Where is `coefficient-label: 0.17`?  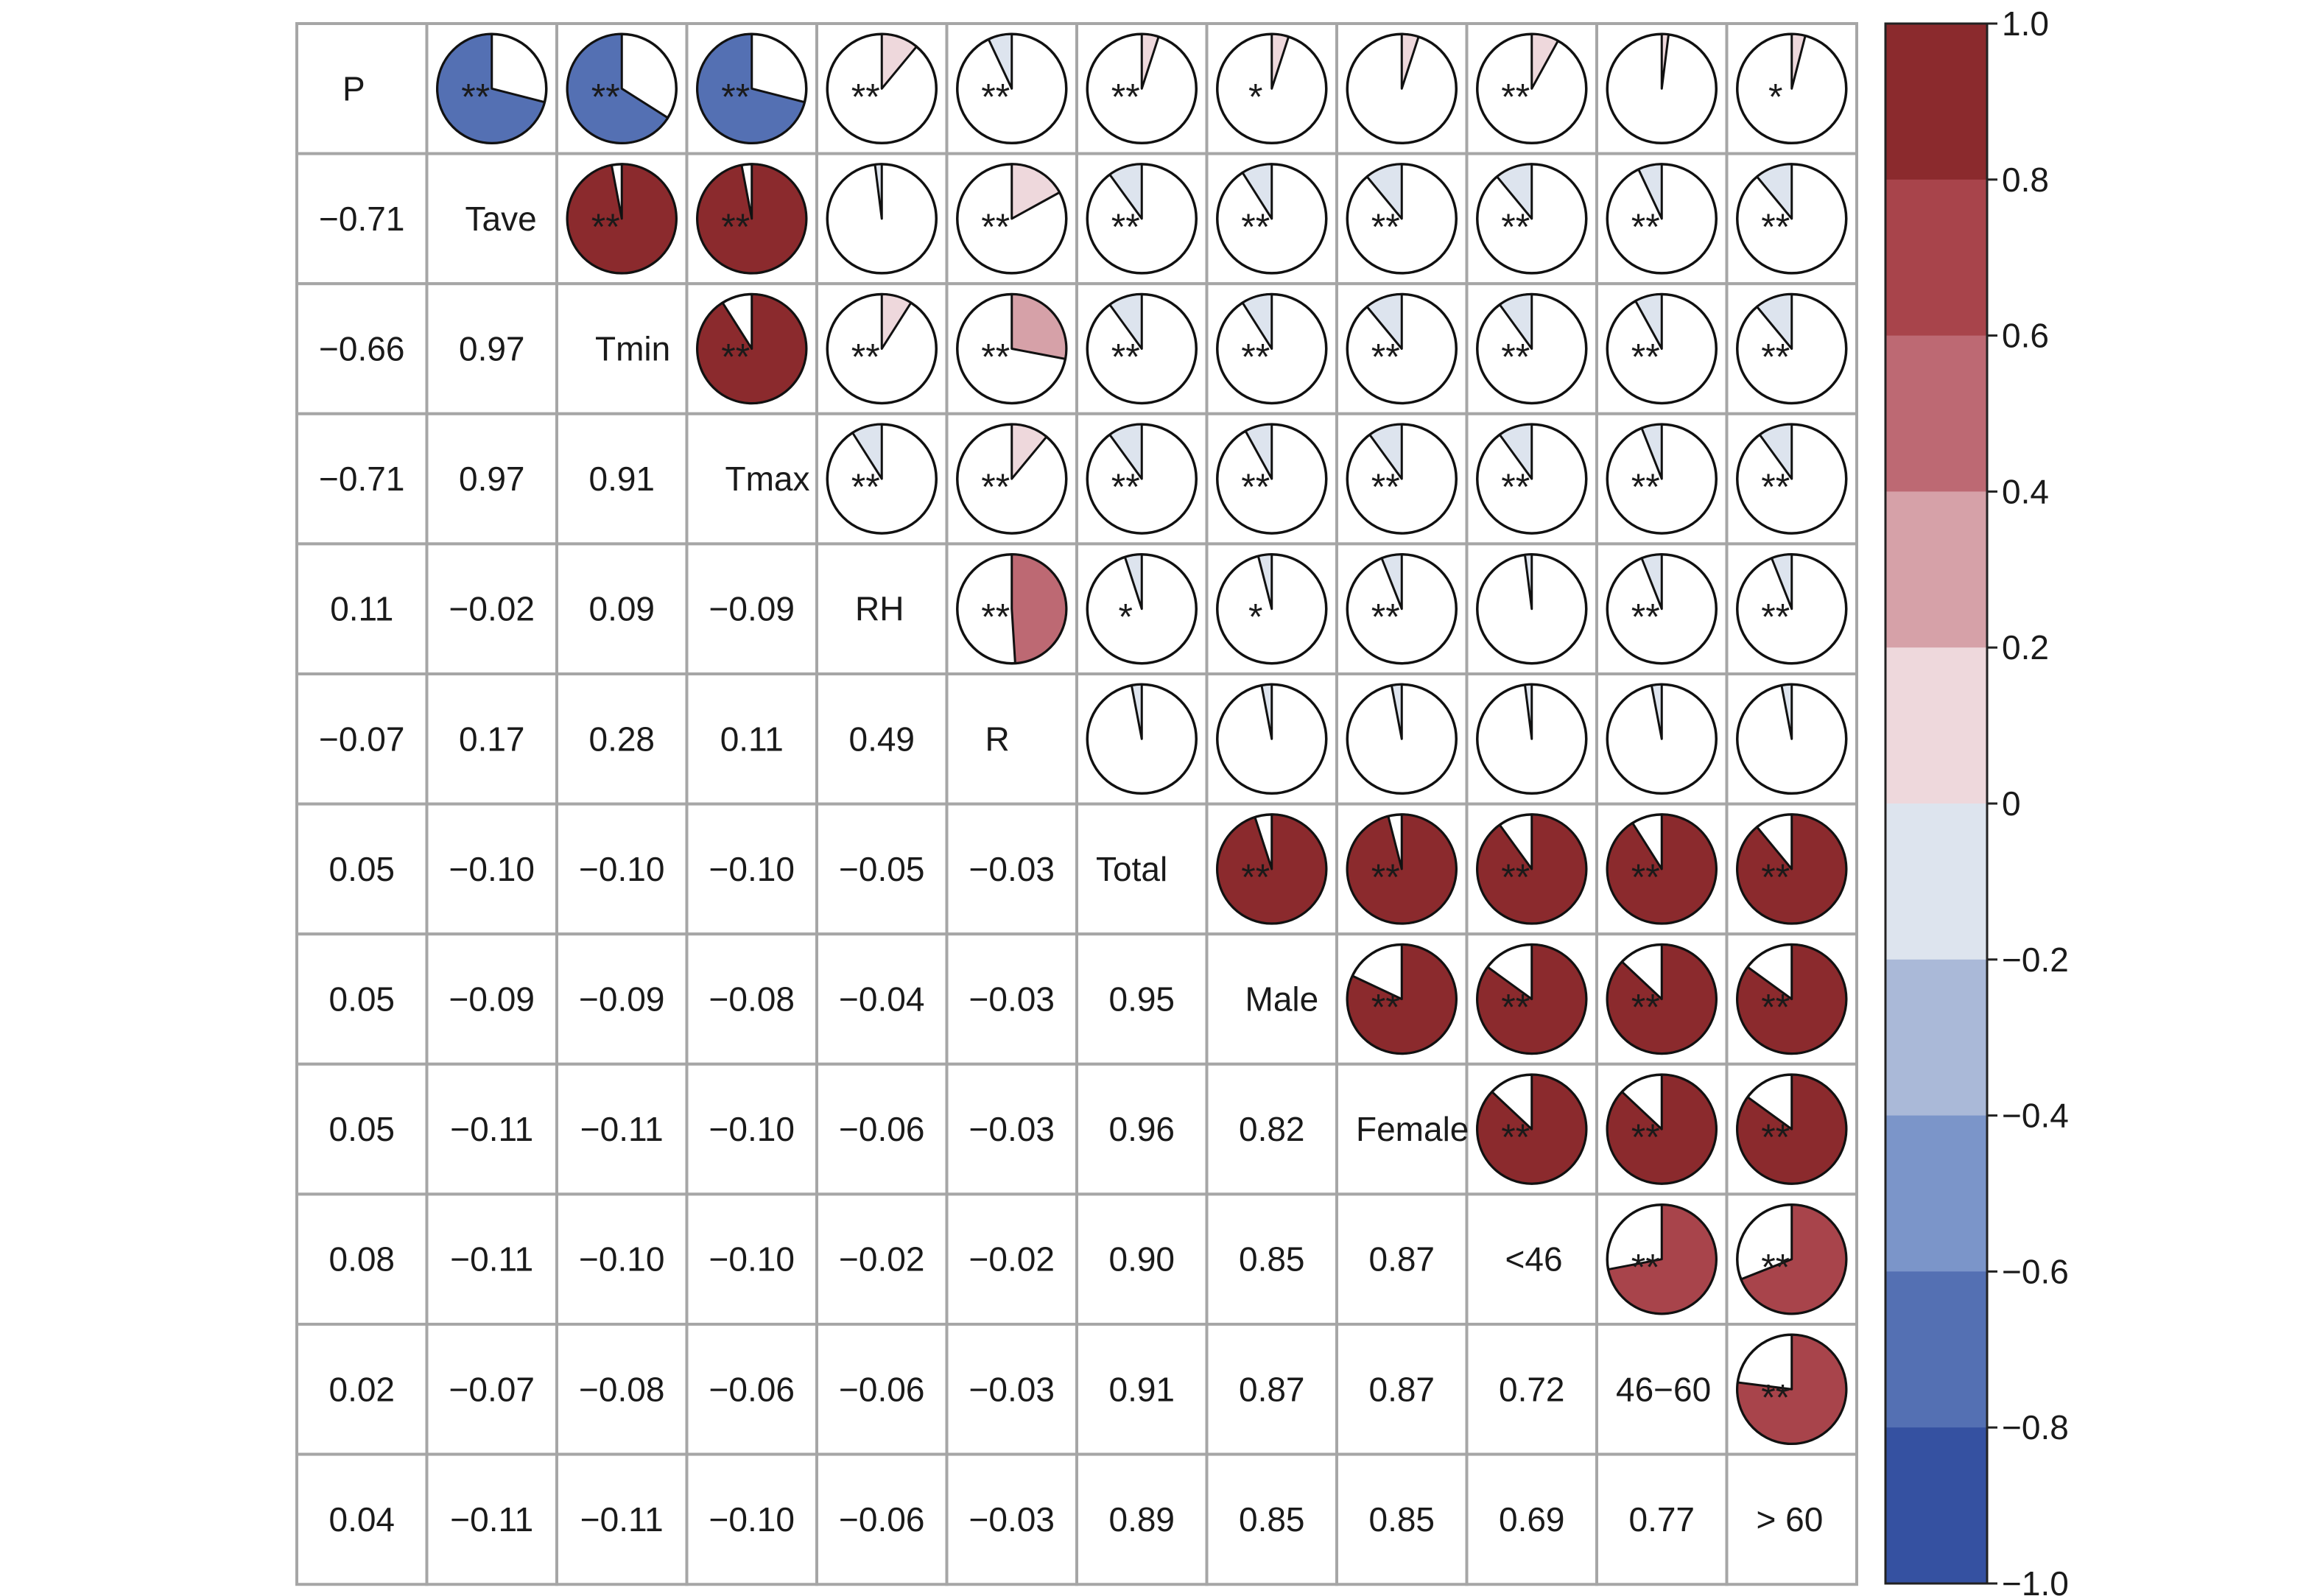
coefficient-label: 0.17 is located at coordinates (492, 739).